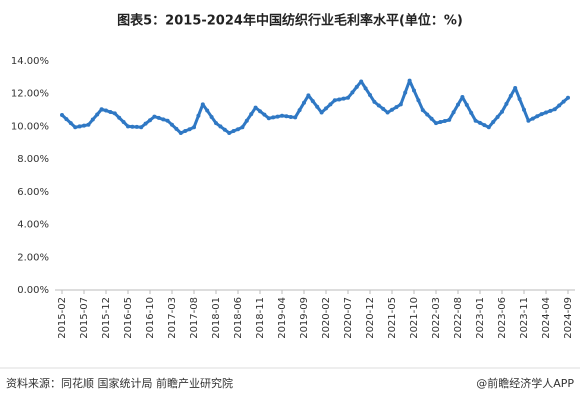 The width and height of the screenshot is (580, 403). Describe the element at coordinates (436, 318) in the screenshot. I see `x-tick-label: 2022-03` at that location.